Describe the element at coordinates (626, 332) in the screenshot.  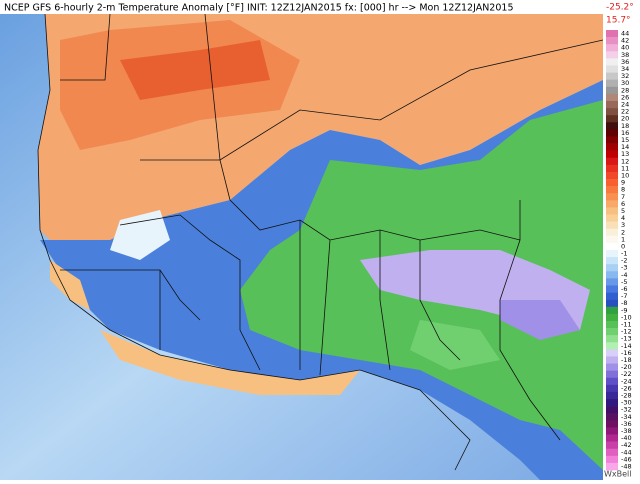
I see `colorbar-label: -12` at that location.